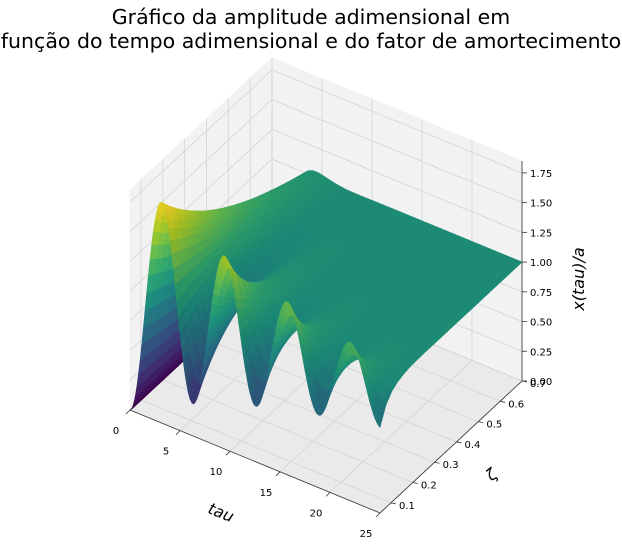 The image size is (622, 547). What do you see at coordinates (451, 447) in the screenshot?
I see `y-axis-line` at bounding box center [451, 447].